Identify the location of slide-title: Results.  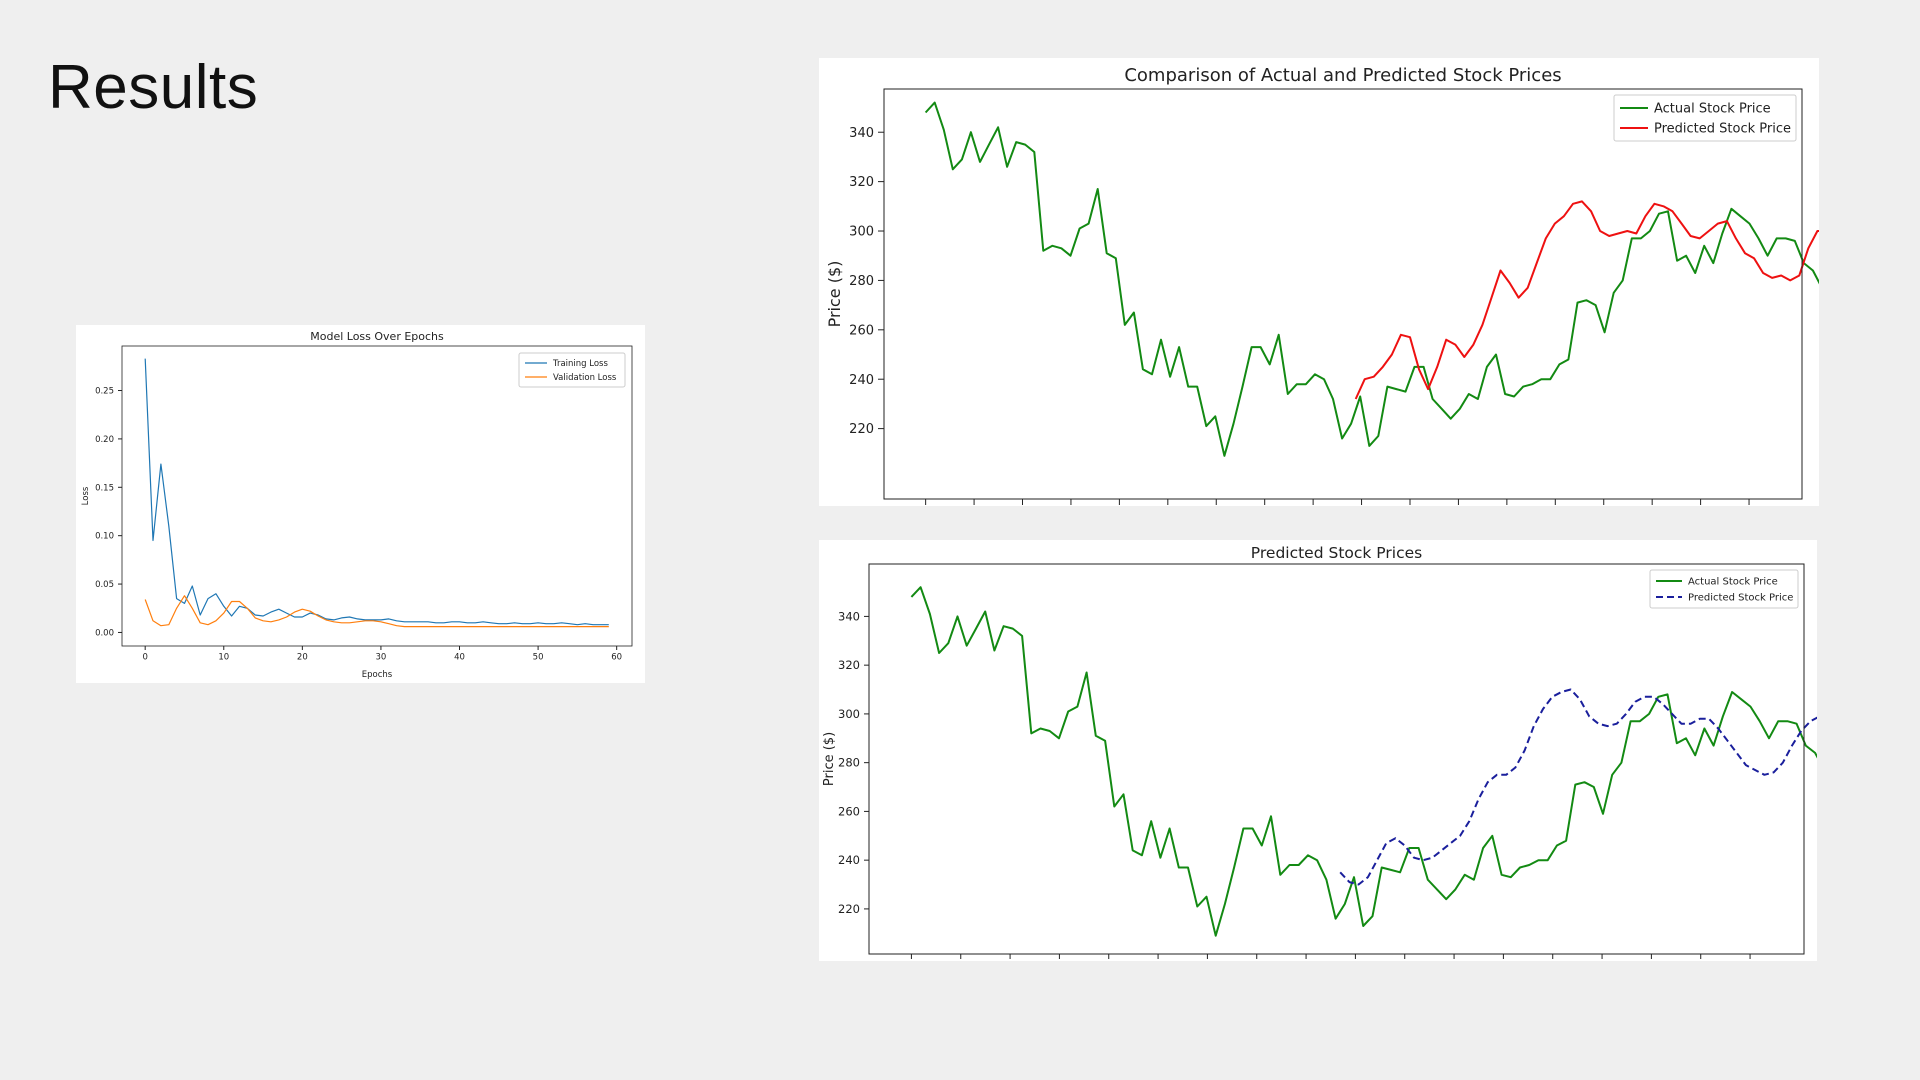
(153, 87).